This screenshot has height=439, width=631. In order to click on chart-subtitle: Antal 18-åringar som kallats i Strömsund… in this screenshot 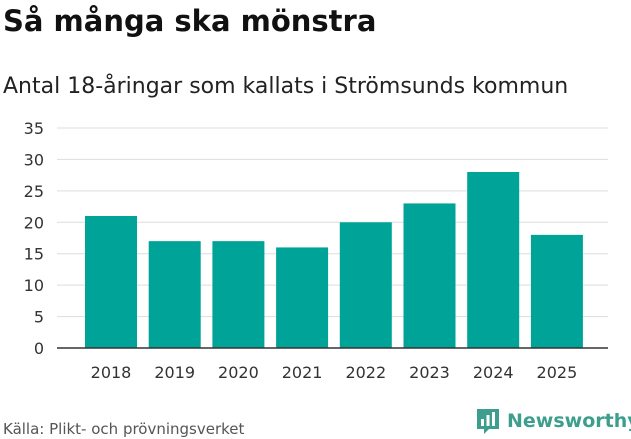, I will do `click(286, 86)`.